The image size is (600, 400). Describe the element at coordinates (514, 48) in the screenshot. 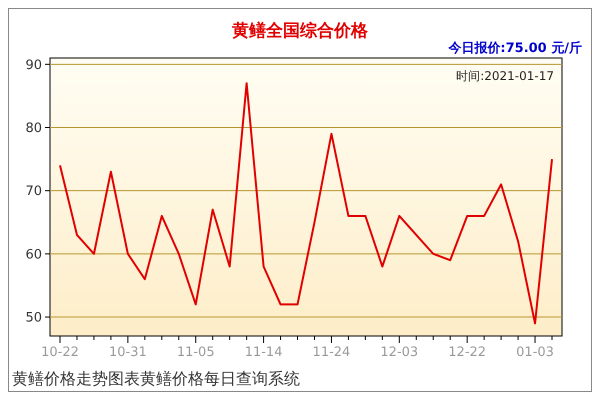

I see `chart-subtitle: 今日报价:75.00 元/斤` at that location.